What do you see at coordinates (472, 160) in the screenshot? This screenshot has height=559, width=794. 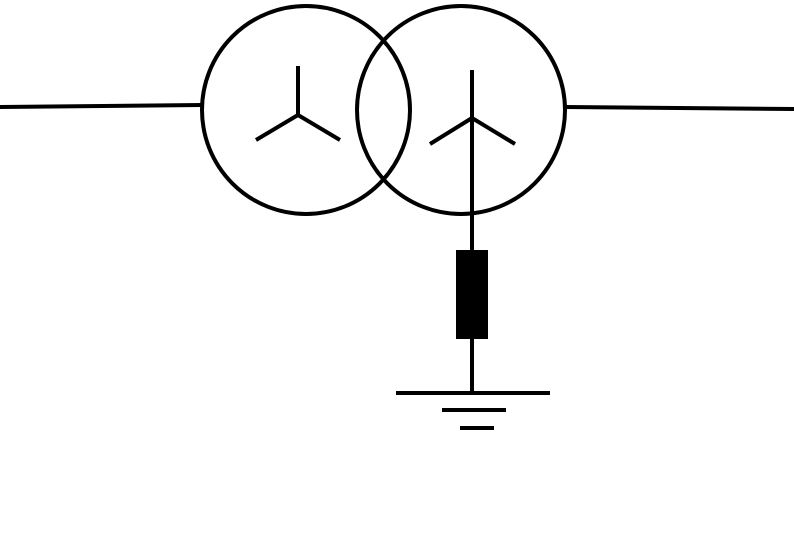 I see `secondary-wye-icon` at bounding box center [472, 160].